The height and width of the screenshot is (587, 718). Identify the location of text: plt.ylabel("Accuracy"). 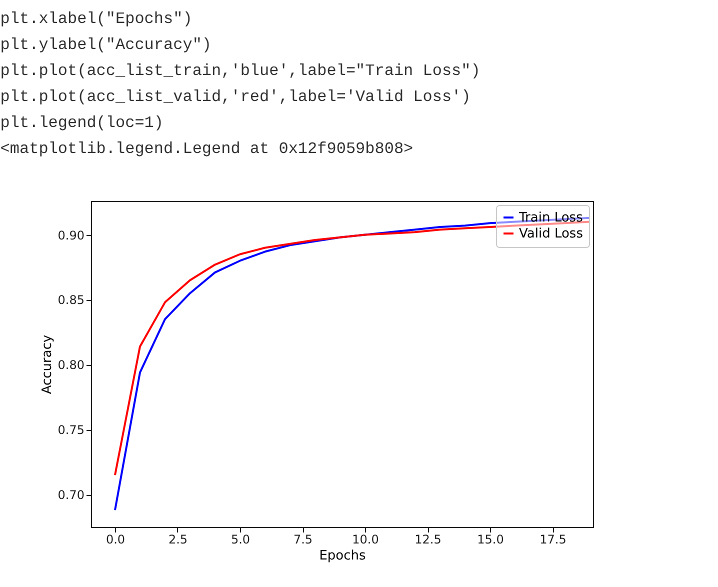
(106, 45).